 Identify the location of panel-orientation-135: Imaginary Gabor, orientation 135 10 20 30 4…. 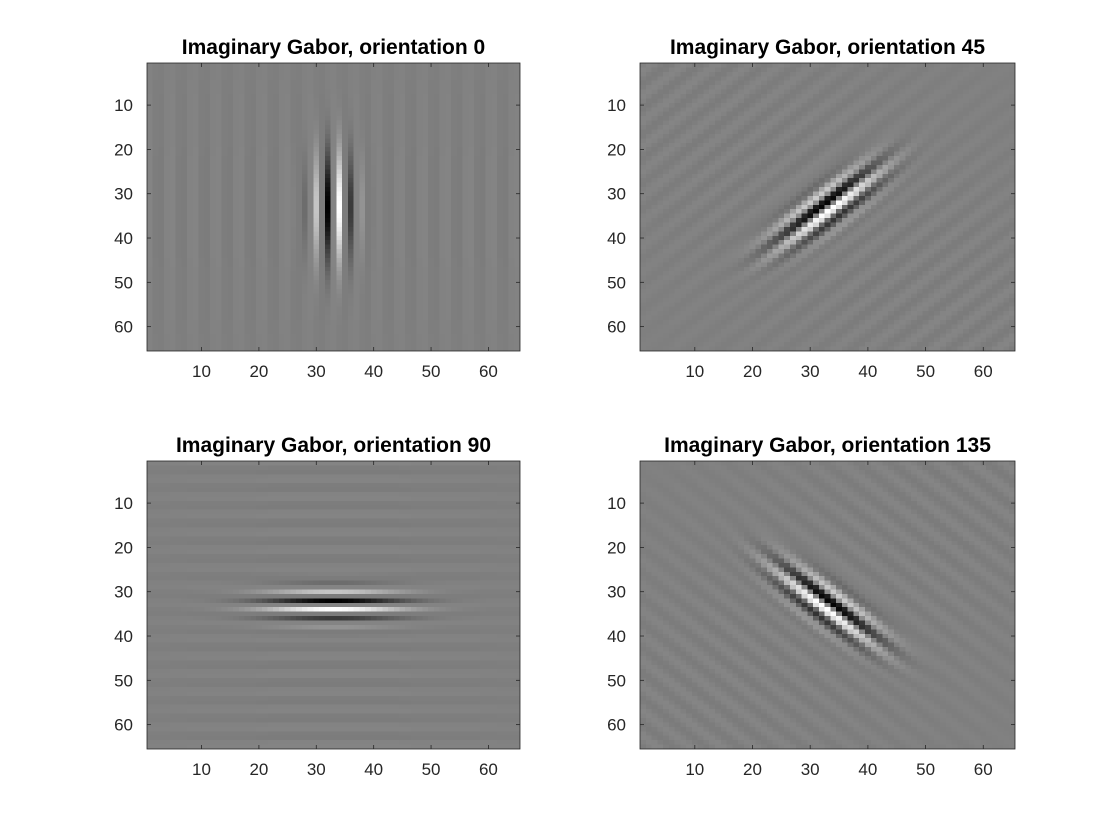
(811, 606).